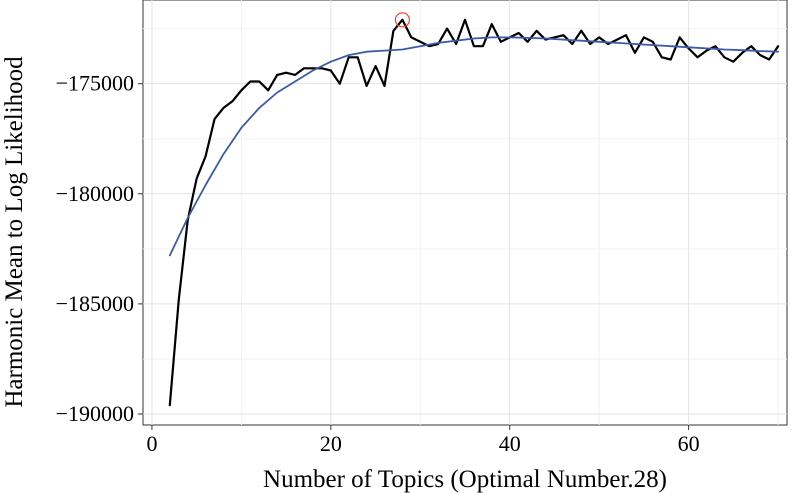  What do you see at coordinates (95, 193) in the screenshot?
I see `y-tick-label: −180000` at bounding box center [95, 193].